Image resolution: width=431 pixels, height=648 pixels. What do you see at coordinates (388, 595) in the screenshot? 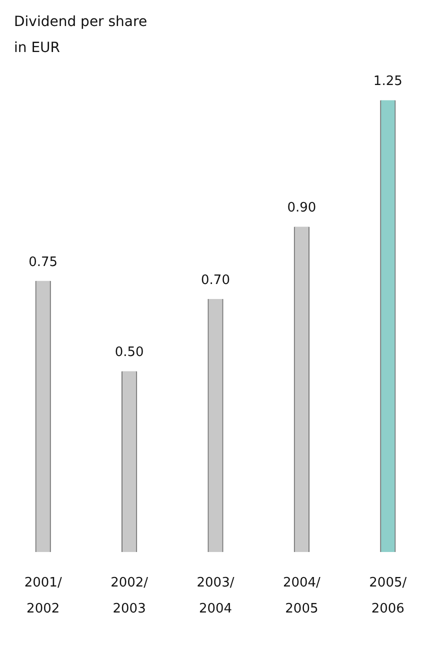
I see `x-tick-label: 2005/2006` at bounding box center [388, 595].